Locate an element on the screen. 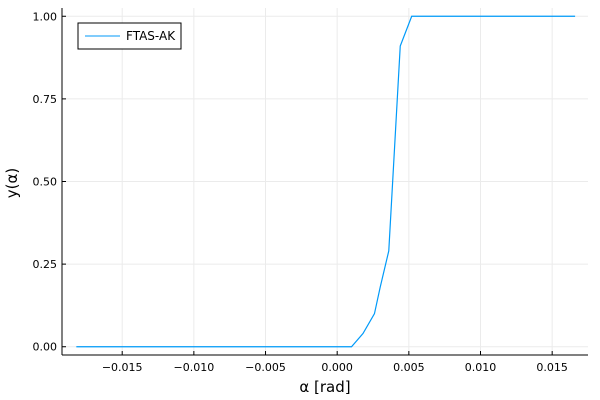 Image resolution: width=600 pixels, height=400 pixels. y-tick-label: 0.25 is located at coordinates (45, 264).